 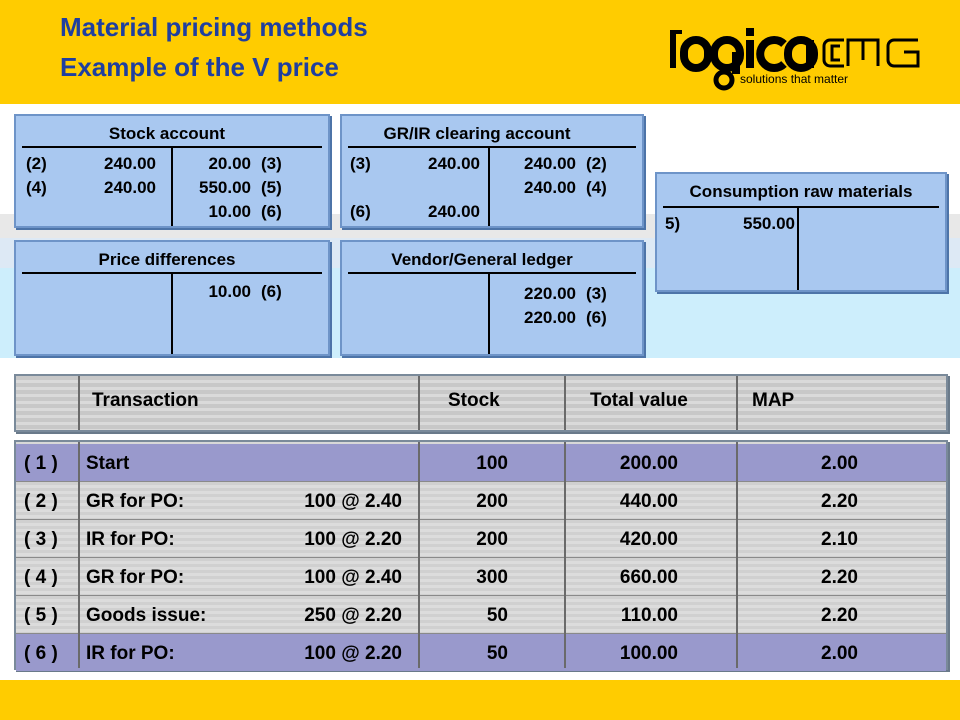 What do you see at coordinates (415, 163) in the screenshot?
I see `debit-entry: (3) 240.00` at bounding box center [415, 163].